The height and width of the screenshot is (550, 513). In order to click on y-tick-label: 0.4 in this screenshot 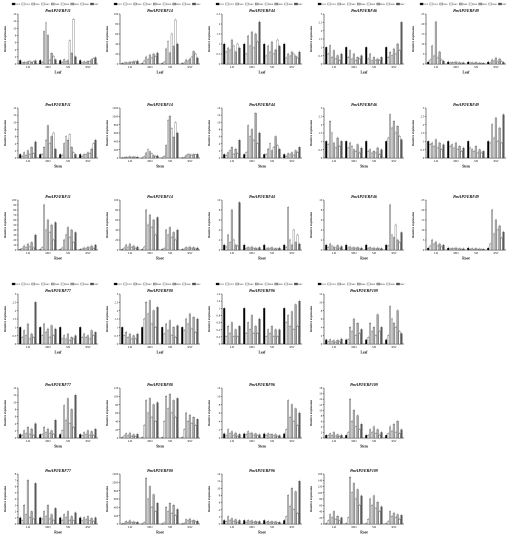, I will do `click(218, 330)`.